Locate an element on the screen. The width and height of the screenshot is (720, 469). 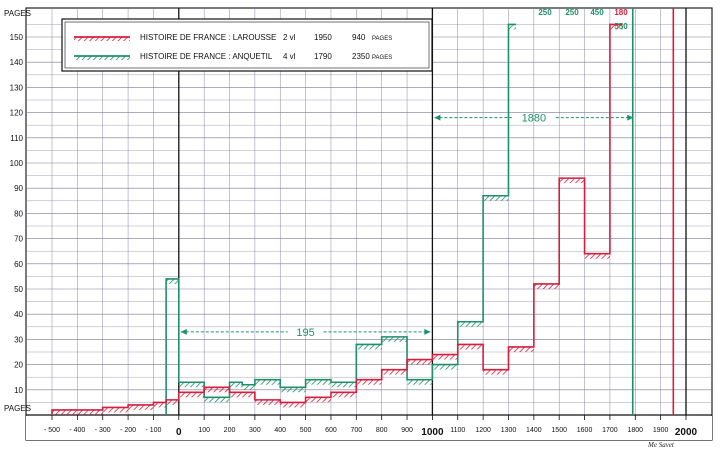
y-tick-label: 100 is located at coordinates (17, 163).